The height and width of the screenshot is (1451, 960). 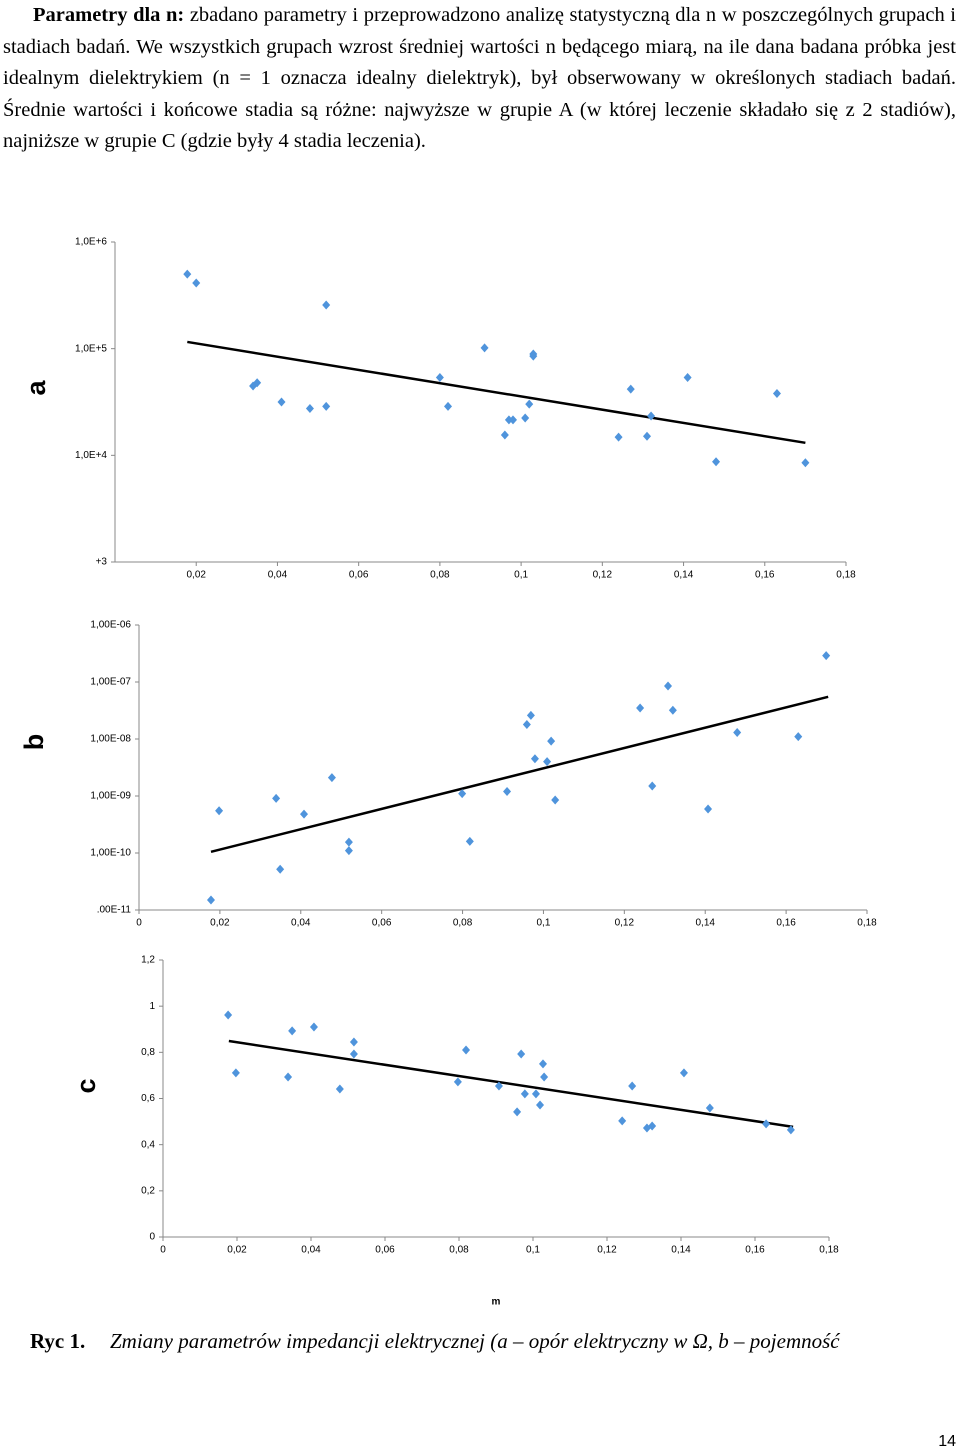 What do you see at coordinates (148, 1098) in the screenshot?
I see `y-tick-label: 0,6` at bounding box center [148, 1098].